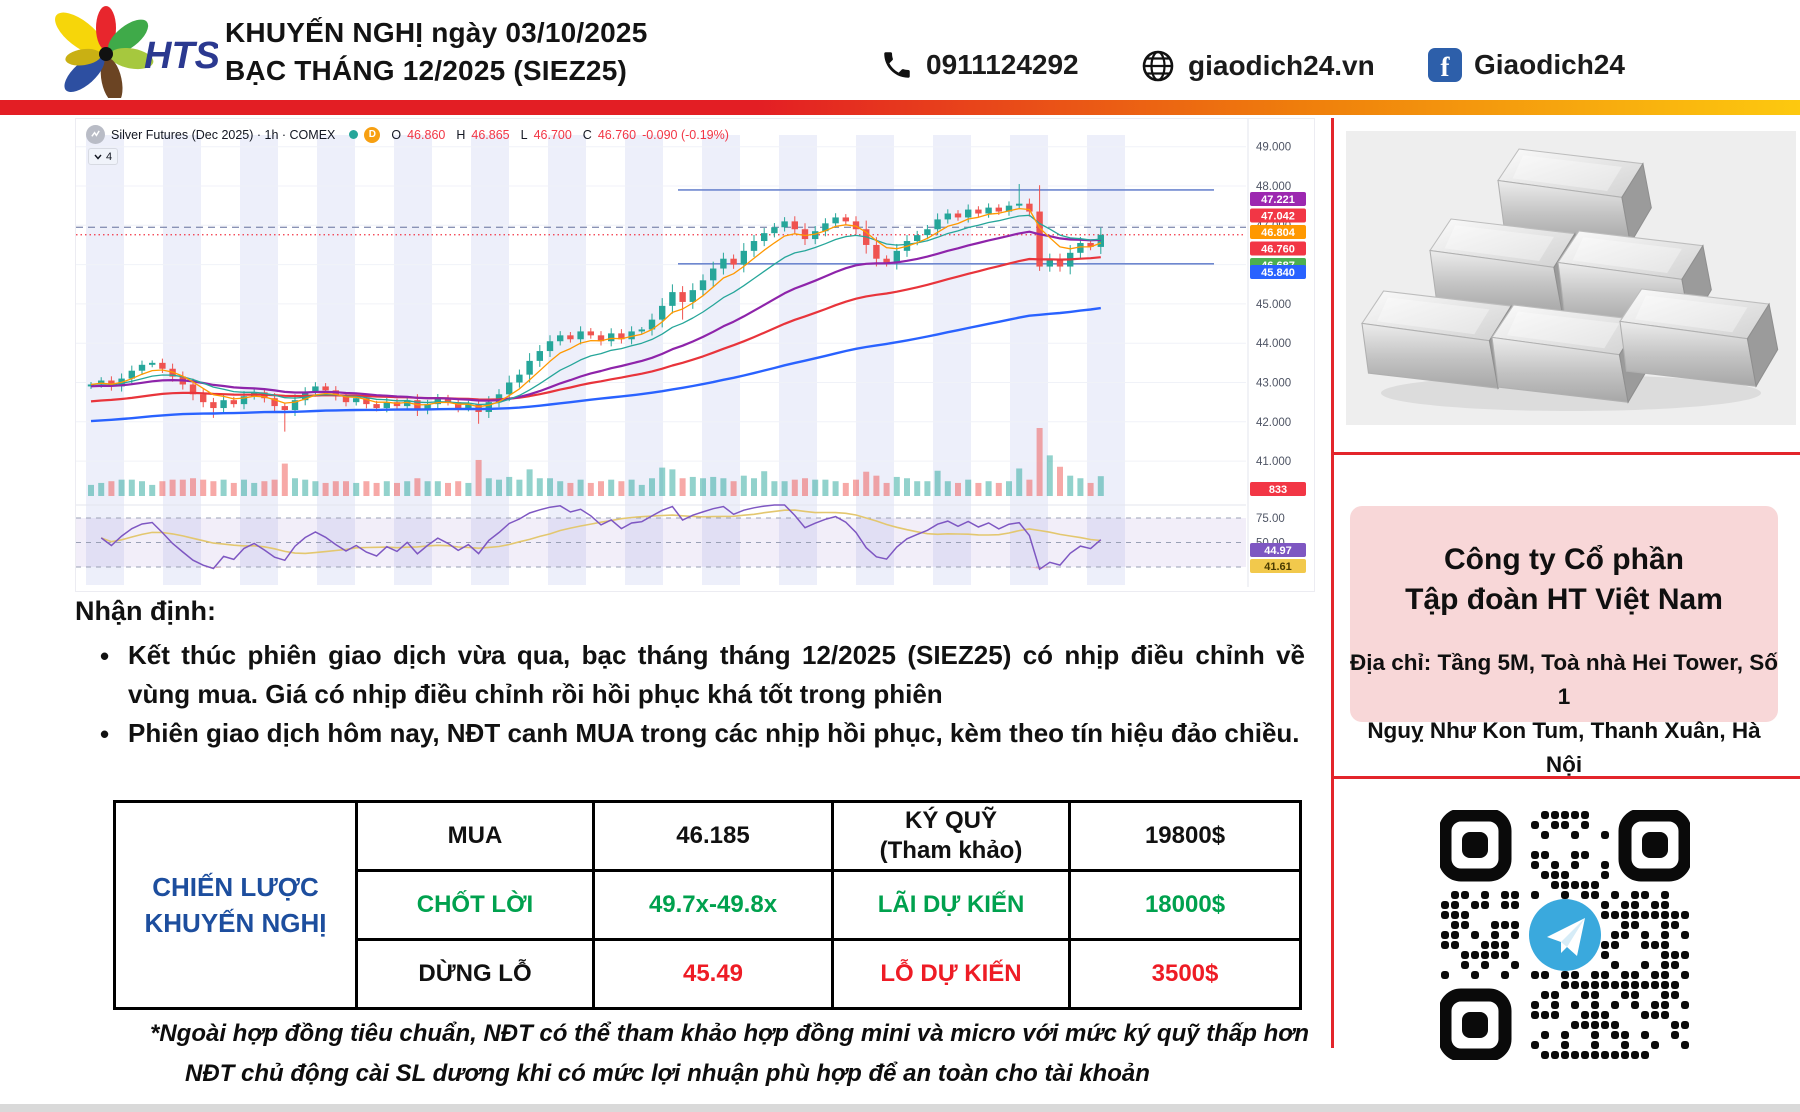  Describe the element at coordinates (1273, 344) in the screenshot. I see `svg-text: 44.000` at that location.